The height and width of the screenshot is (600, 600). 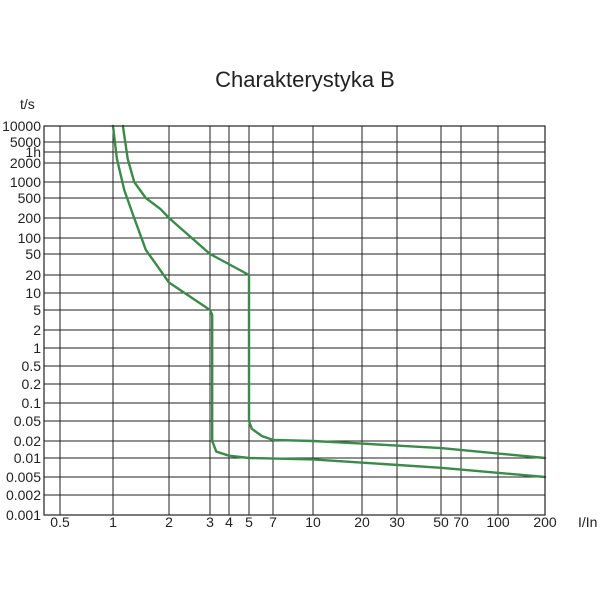 What do you see at coordinates (32, 403) in the screenshot?
I see `y-tick-label: 0.1` at bounding box center [32, 403].